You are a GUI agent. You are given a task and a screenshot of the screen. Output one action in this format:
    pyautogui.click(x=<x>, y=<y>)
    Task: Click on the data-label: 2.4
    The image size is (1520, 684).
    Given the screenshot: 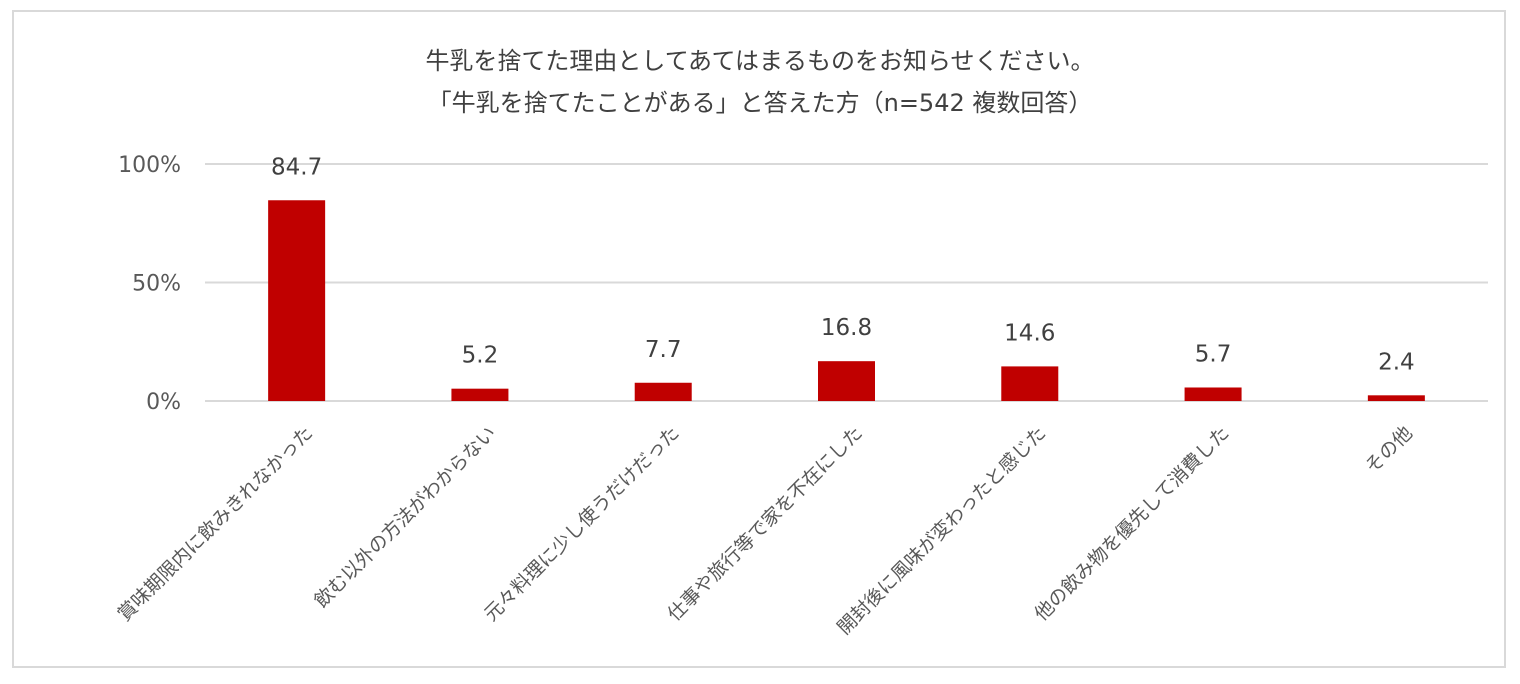 What is the action you would take?
    pyautogui.click(x=1396, y=362)
    